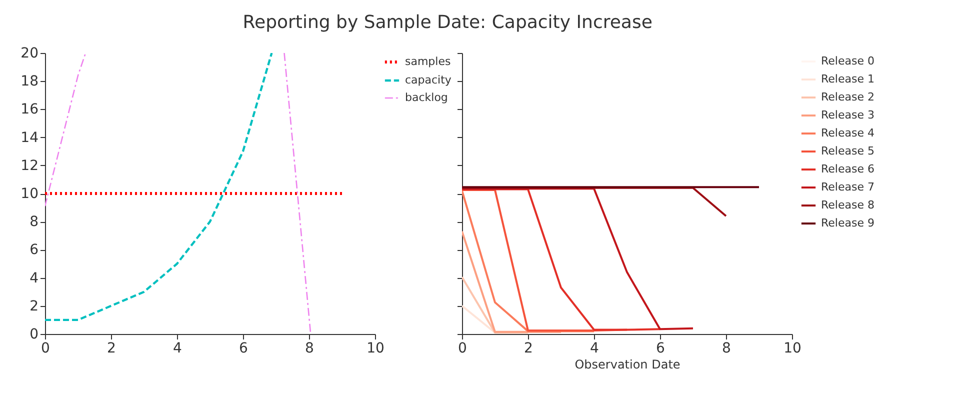  I want to click on y-tick-label: 6, so click(34, 250).